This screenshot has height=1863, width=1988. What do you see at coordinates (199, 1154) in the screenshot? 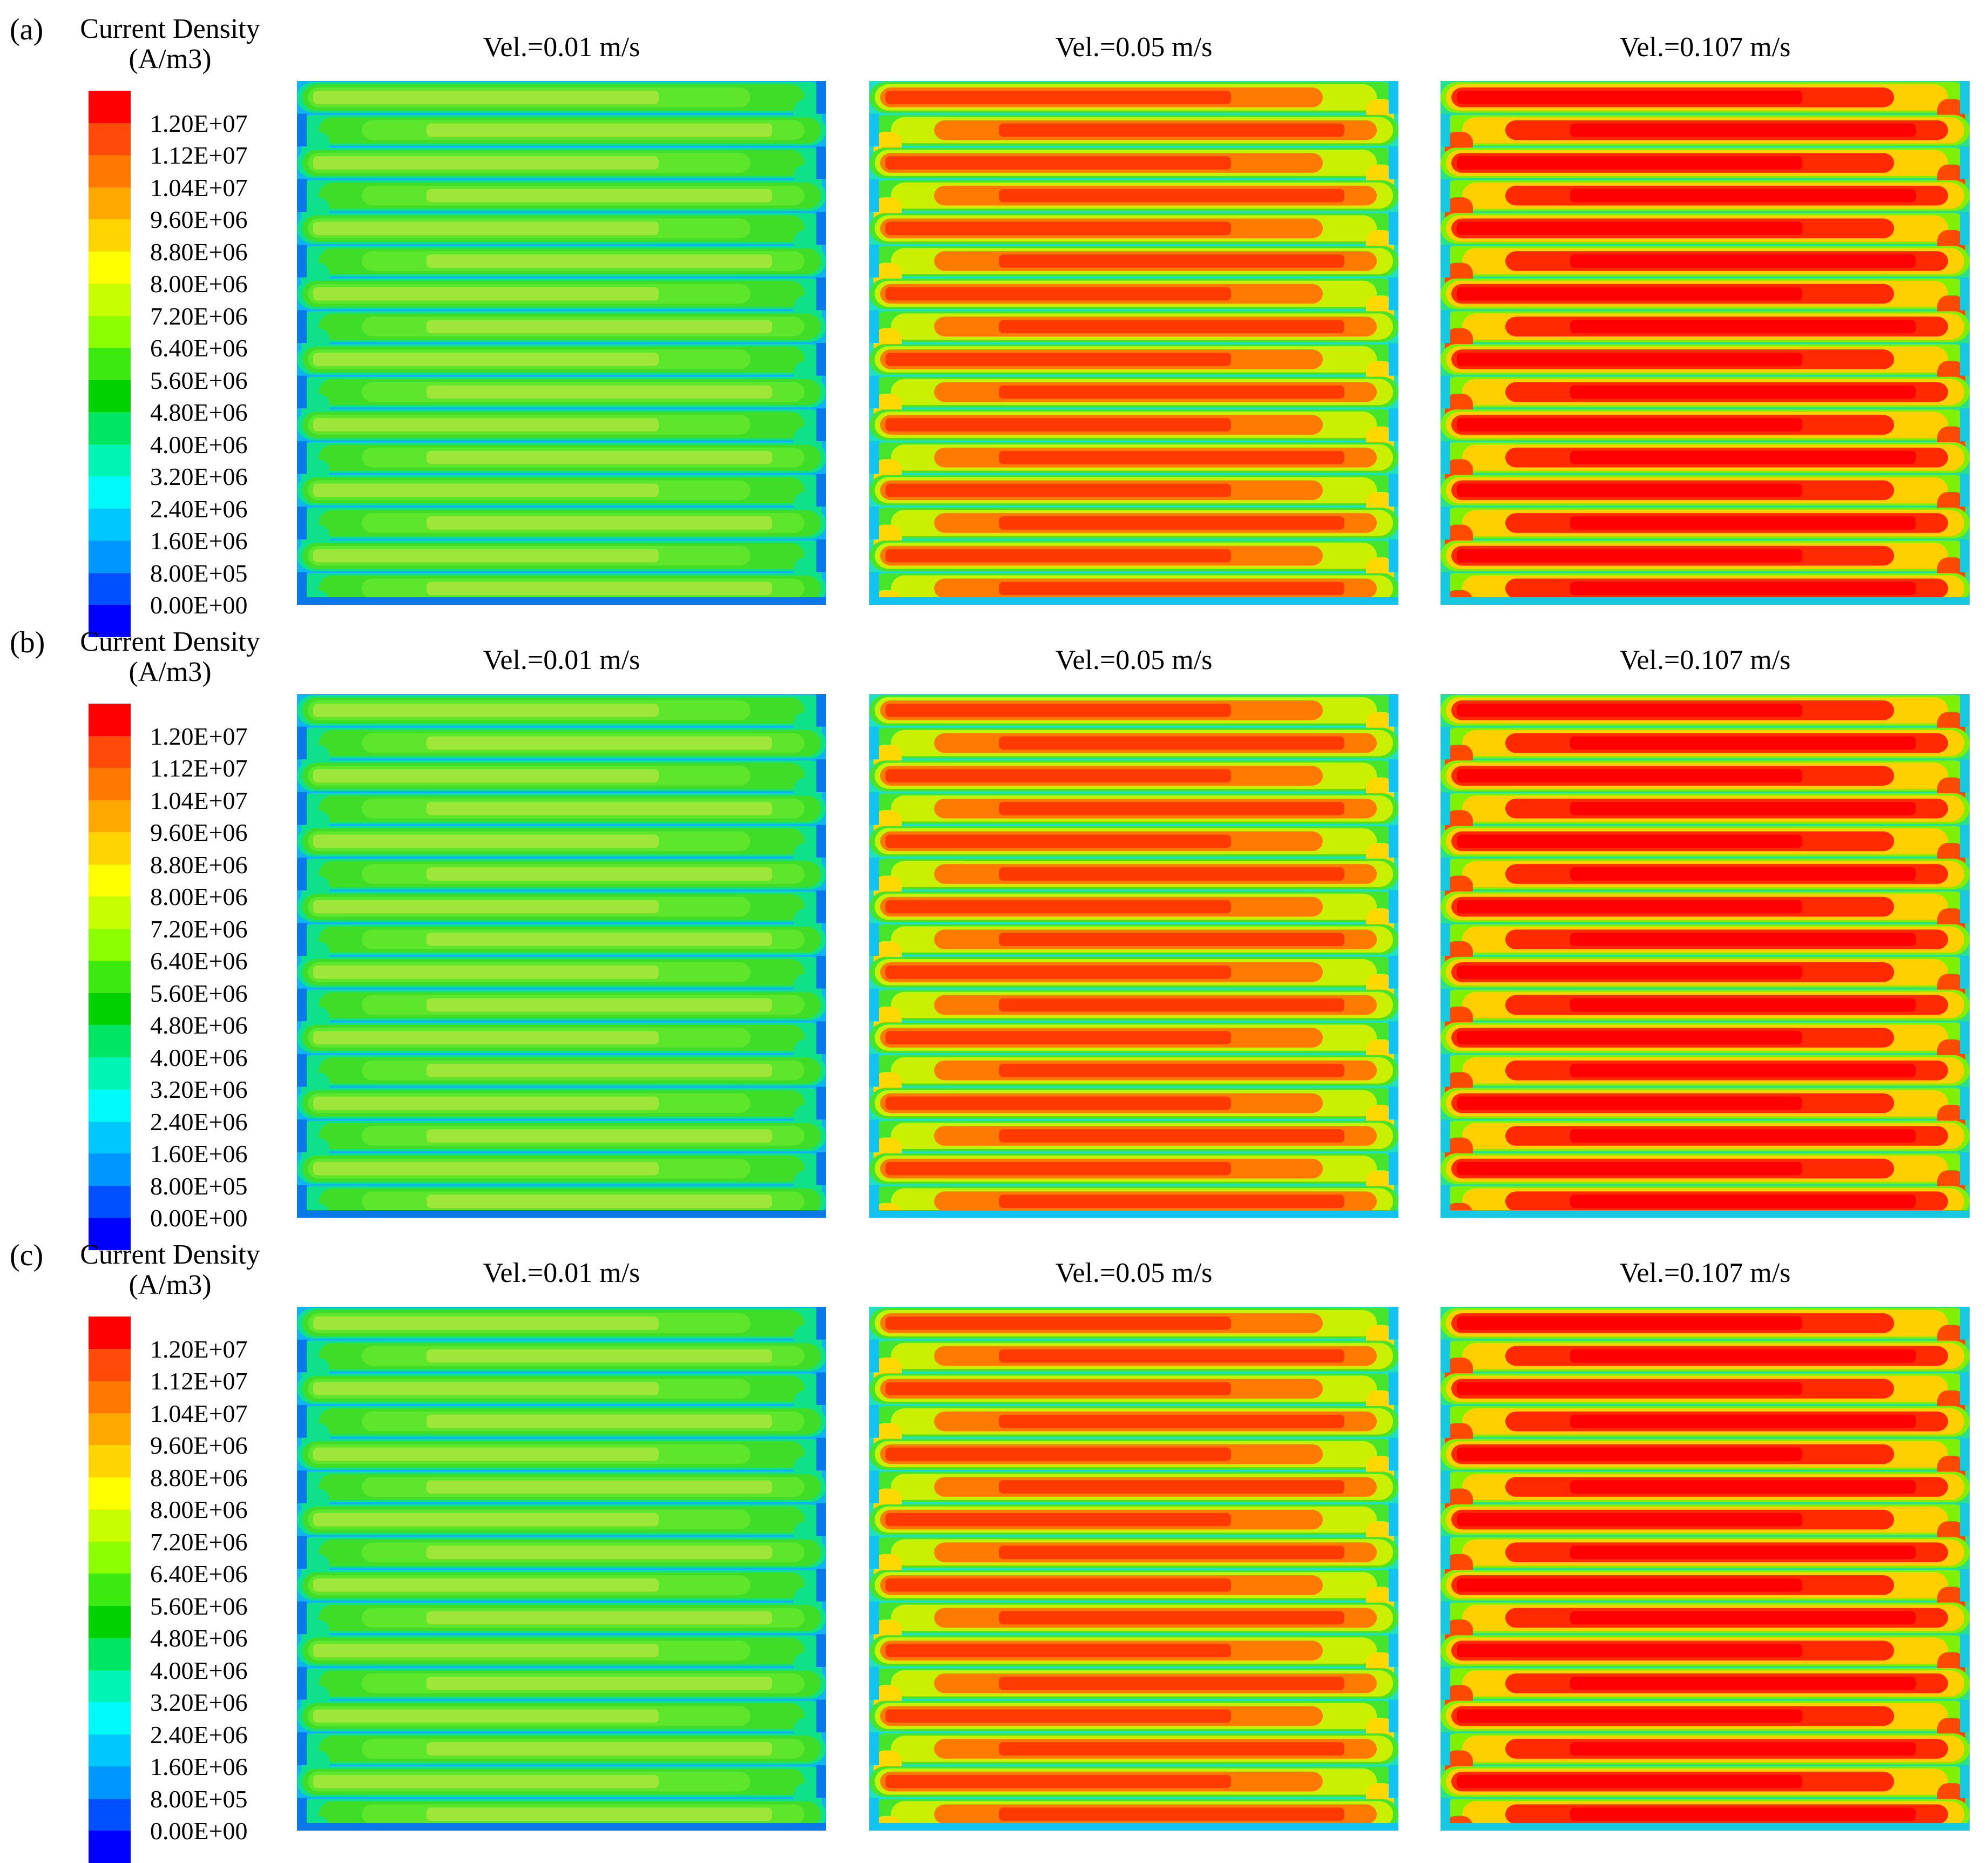
I see `colorbar-tick-label: 1.60E+06` at bounding box center [199, 1154].